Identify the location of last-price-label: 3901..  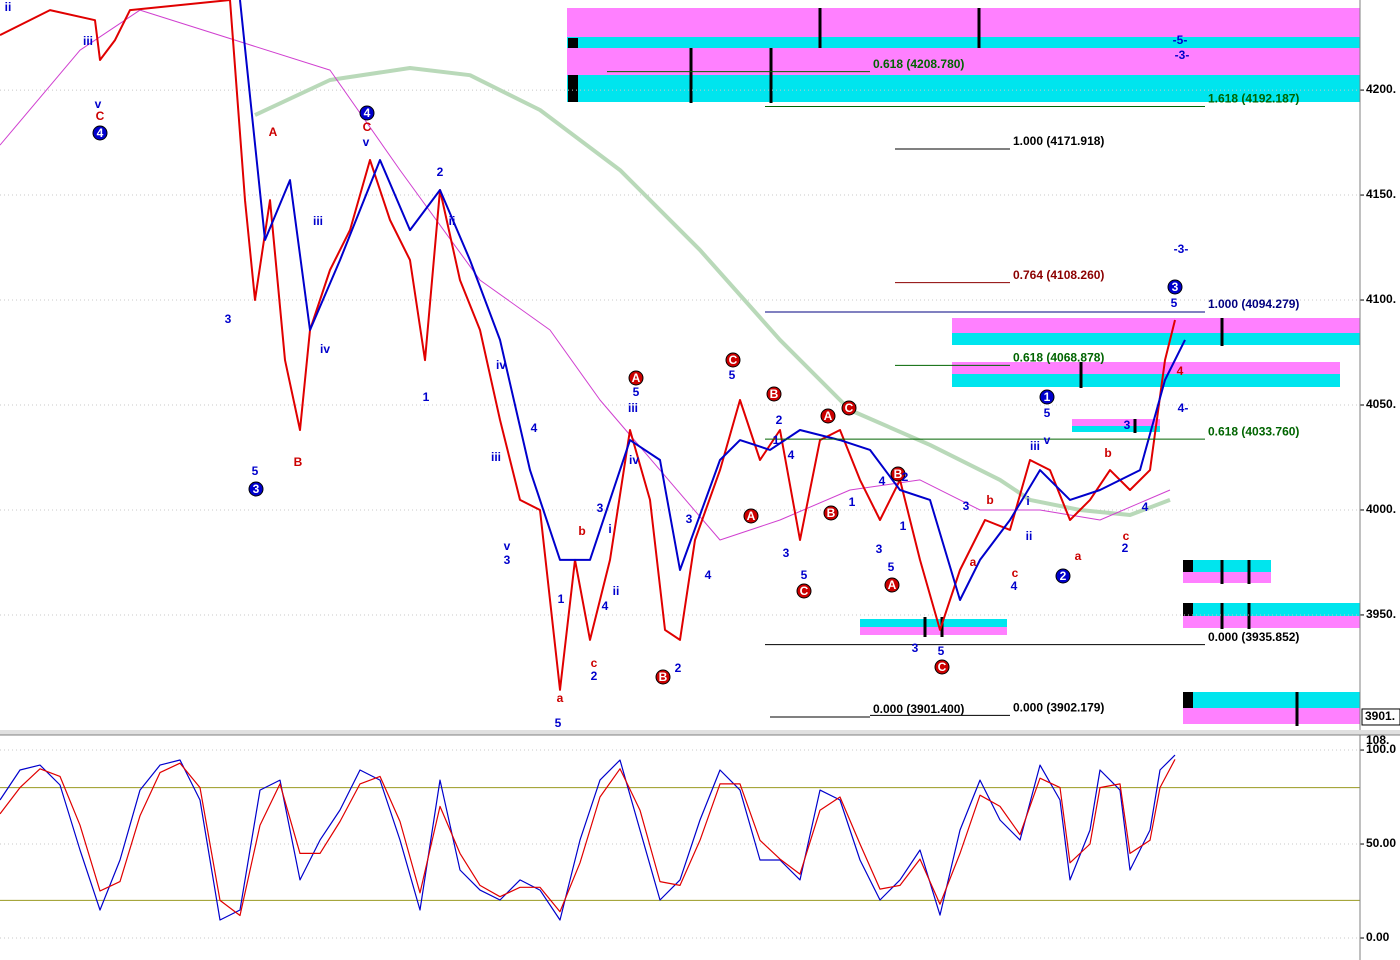
(1380, 716).